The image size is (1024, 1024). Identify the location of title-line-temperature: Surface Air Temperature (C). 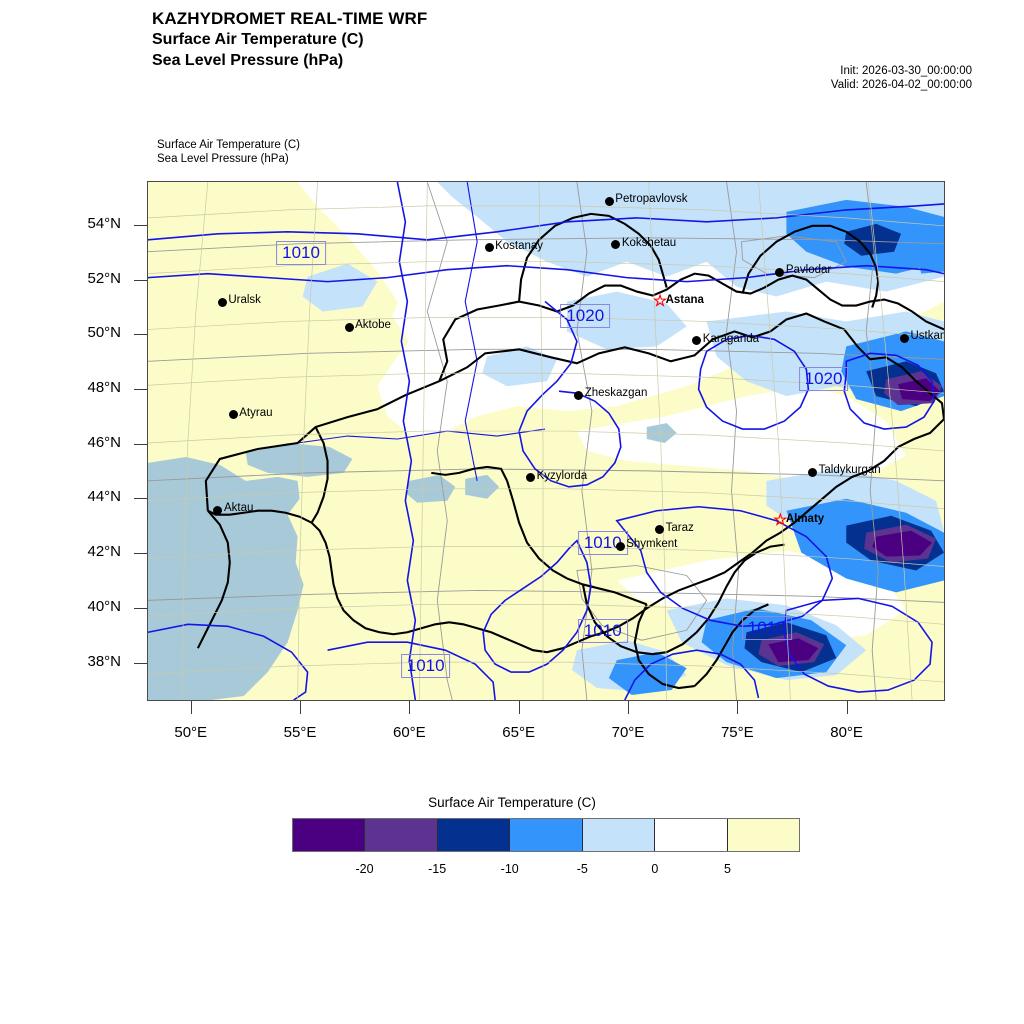
(258, 39).